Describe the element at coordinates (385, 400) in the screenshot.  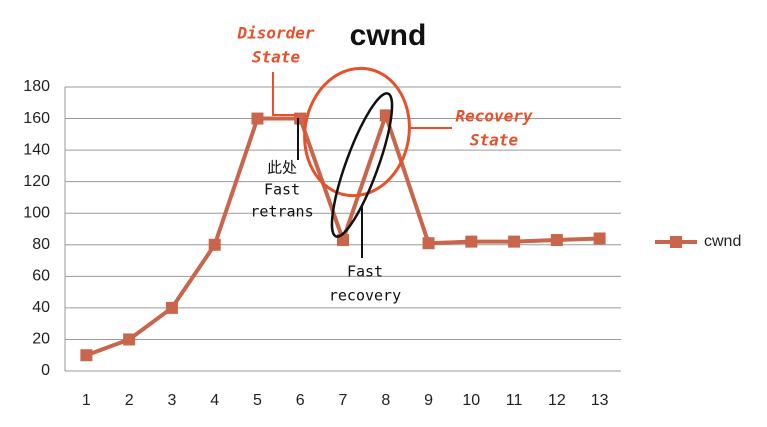
I see `x-tick-label: 8` at that location.